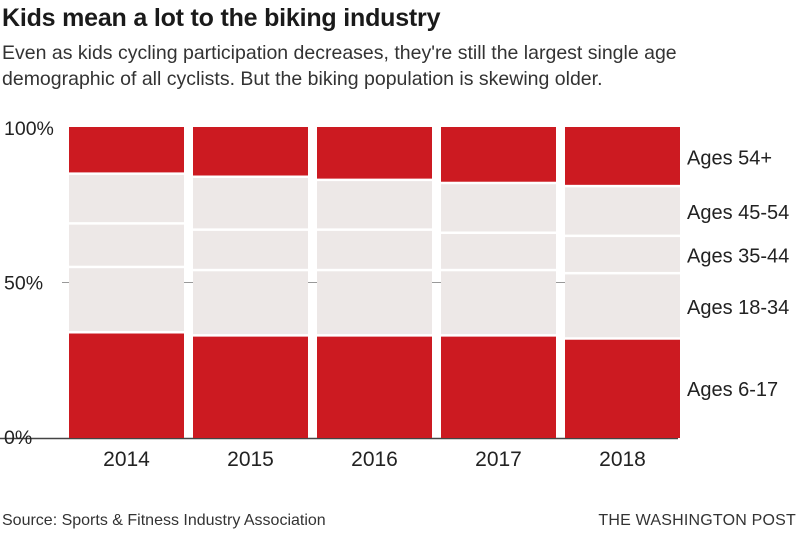  I want to click on series-label-ages-35-44: Ages 35-44, so click(738, 257).